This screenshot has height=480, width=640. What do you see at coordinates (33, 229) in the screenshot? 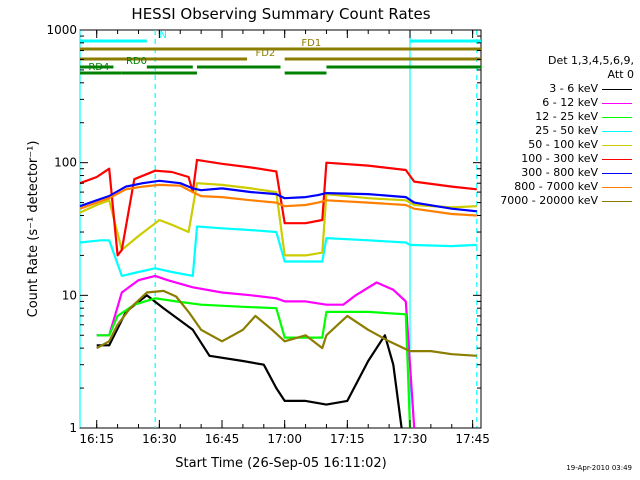
I see `y-axis-label: Count Rate (s⁻¹ detector⁻¹)` at bounding box center [33, 229].